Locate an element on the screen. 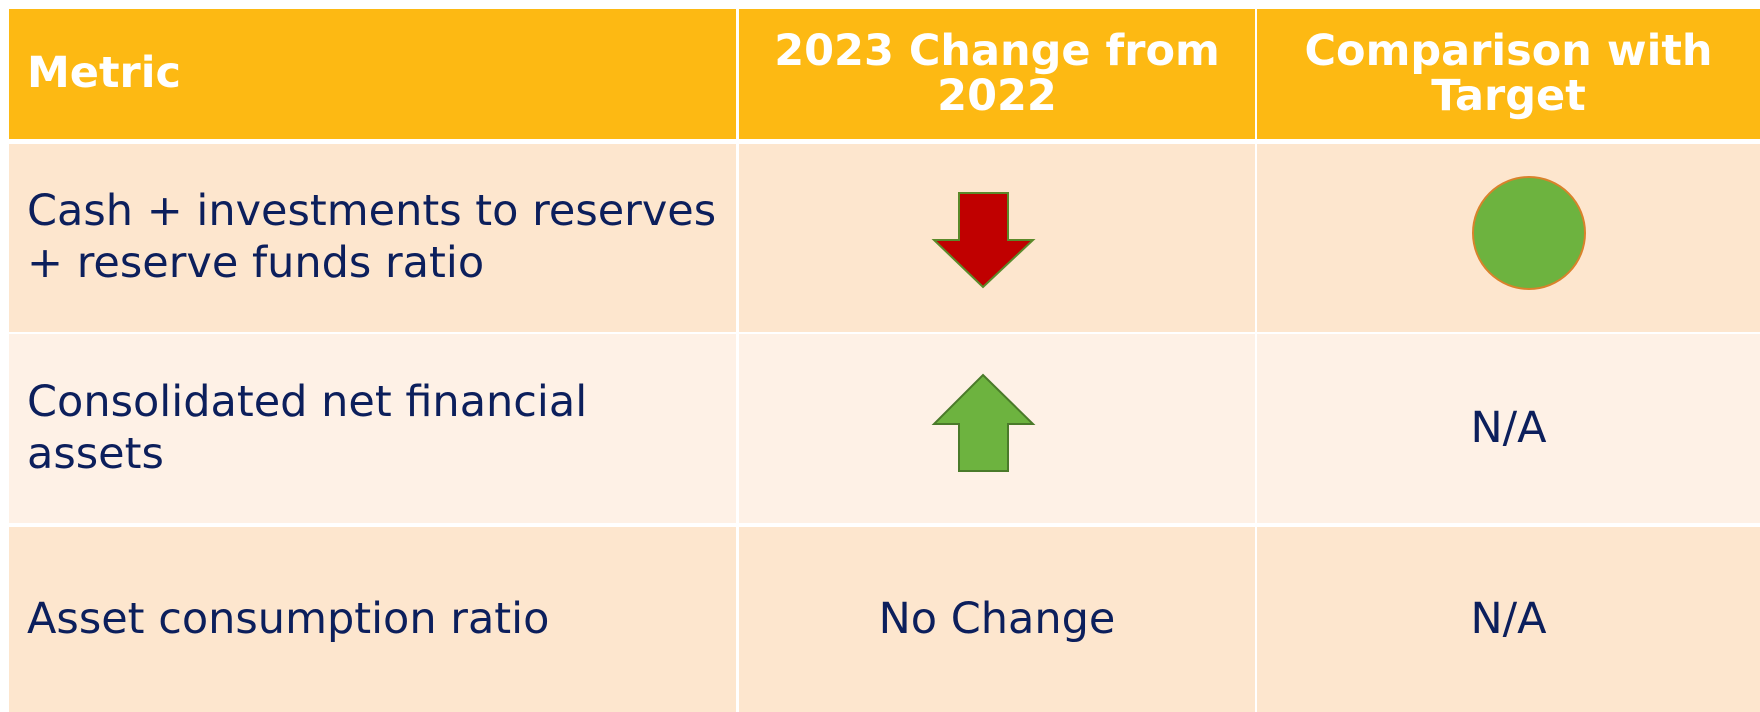  header-cell: Metric is located at coordinates (372, 74).